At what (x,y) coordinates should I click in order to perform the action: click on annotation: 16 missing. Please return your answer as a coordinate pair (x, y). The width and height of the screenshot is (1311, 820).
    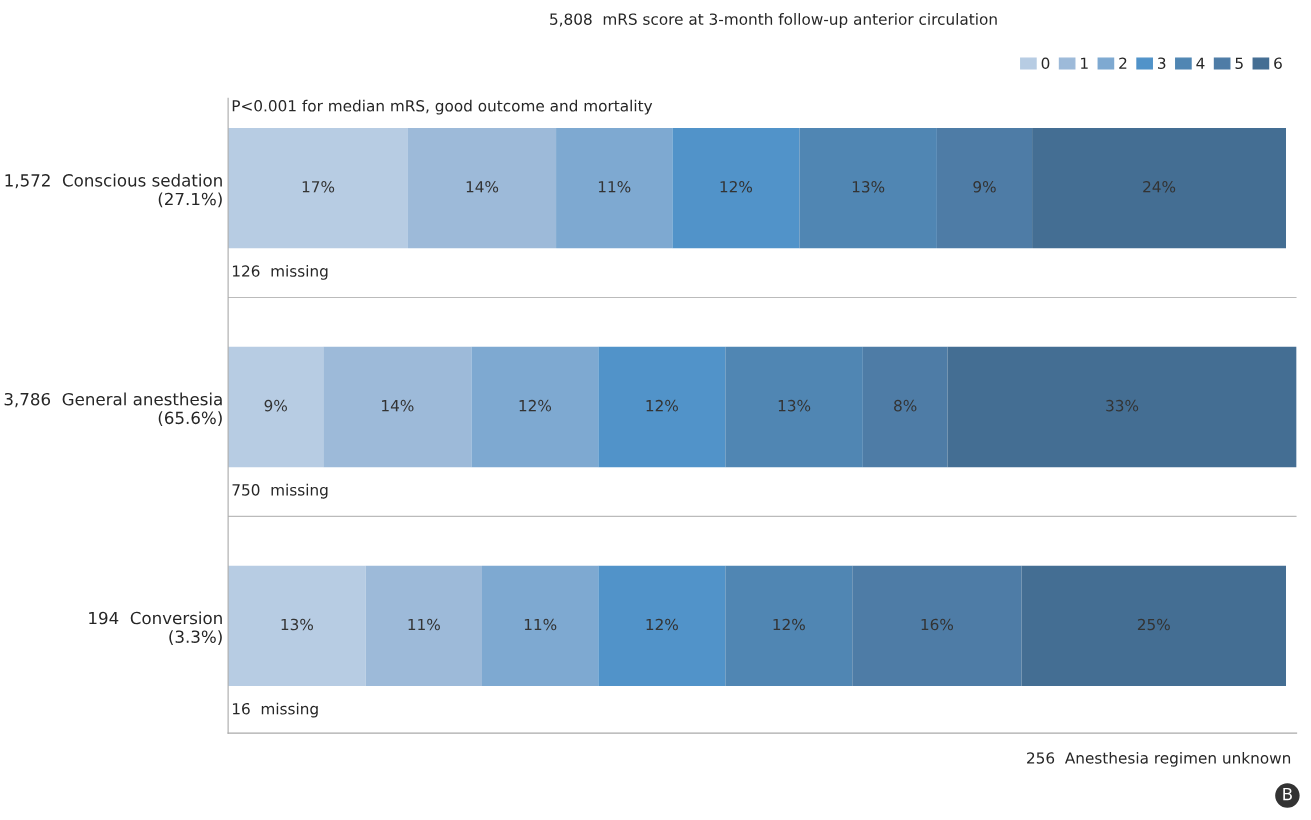
    Looking at the image, I should click on (275, 710).